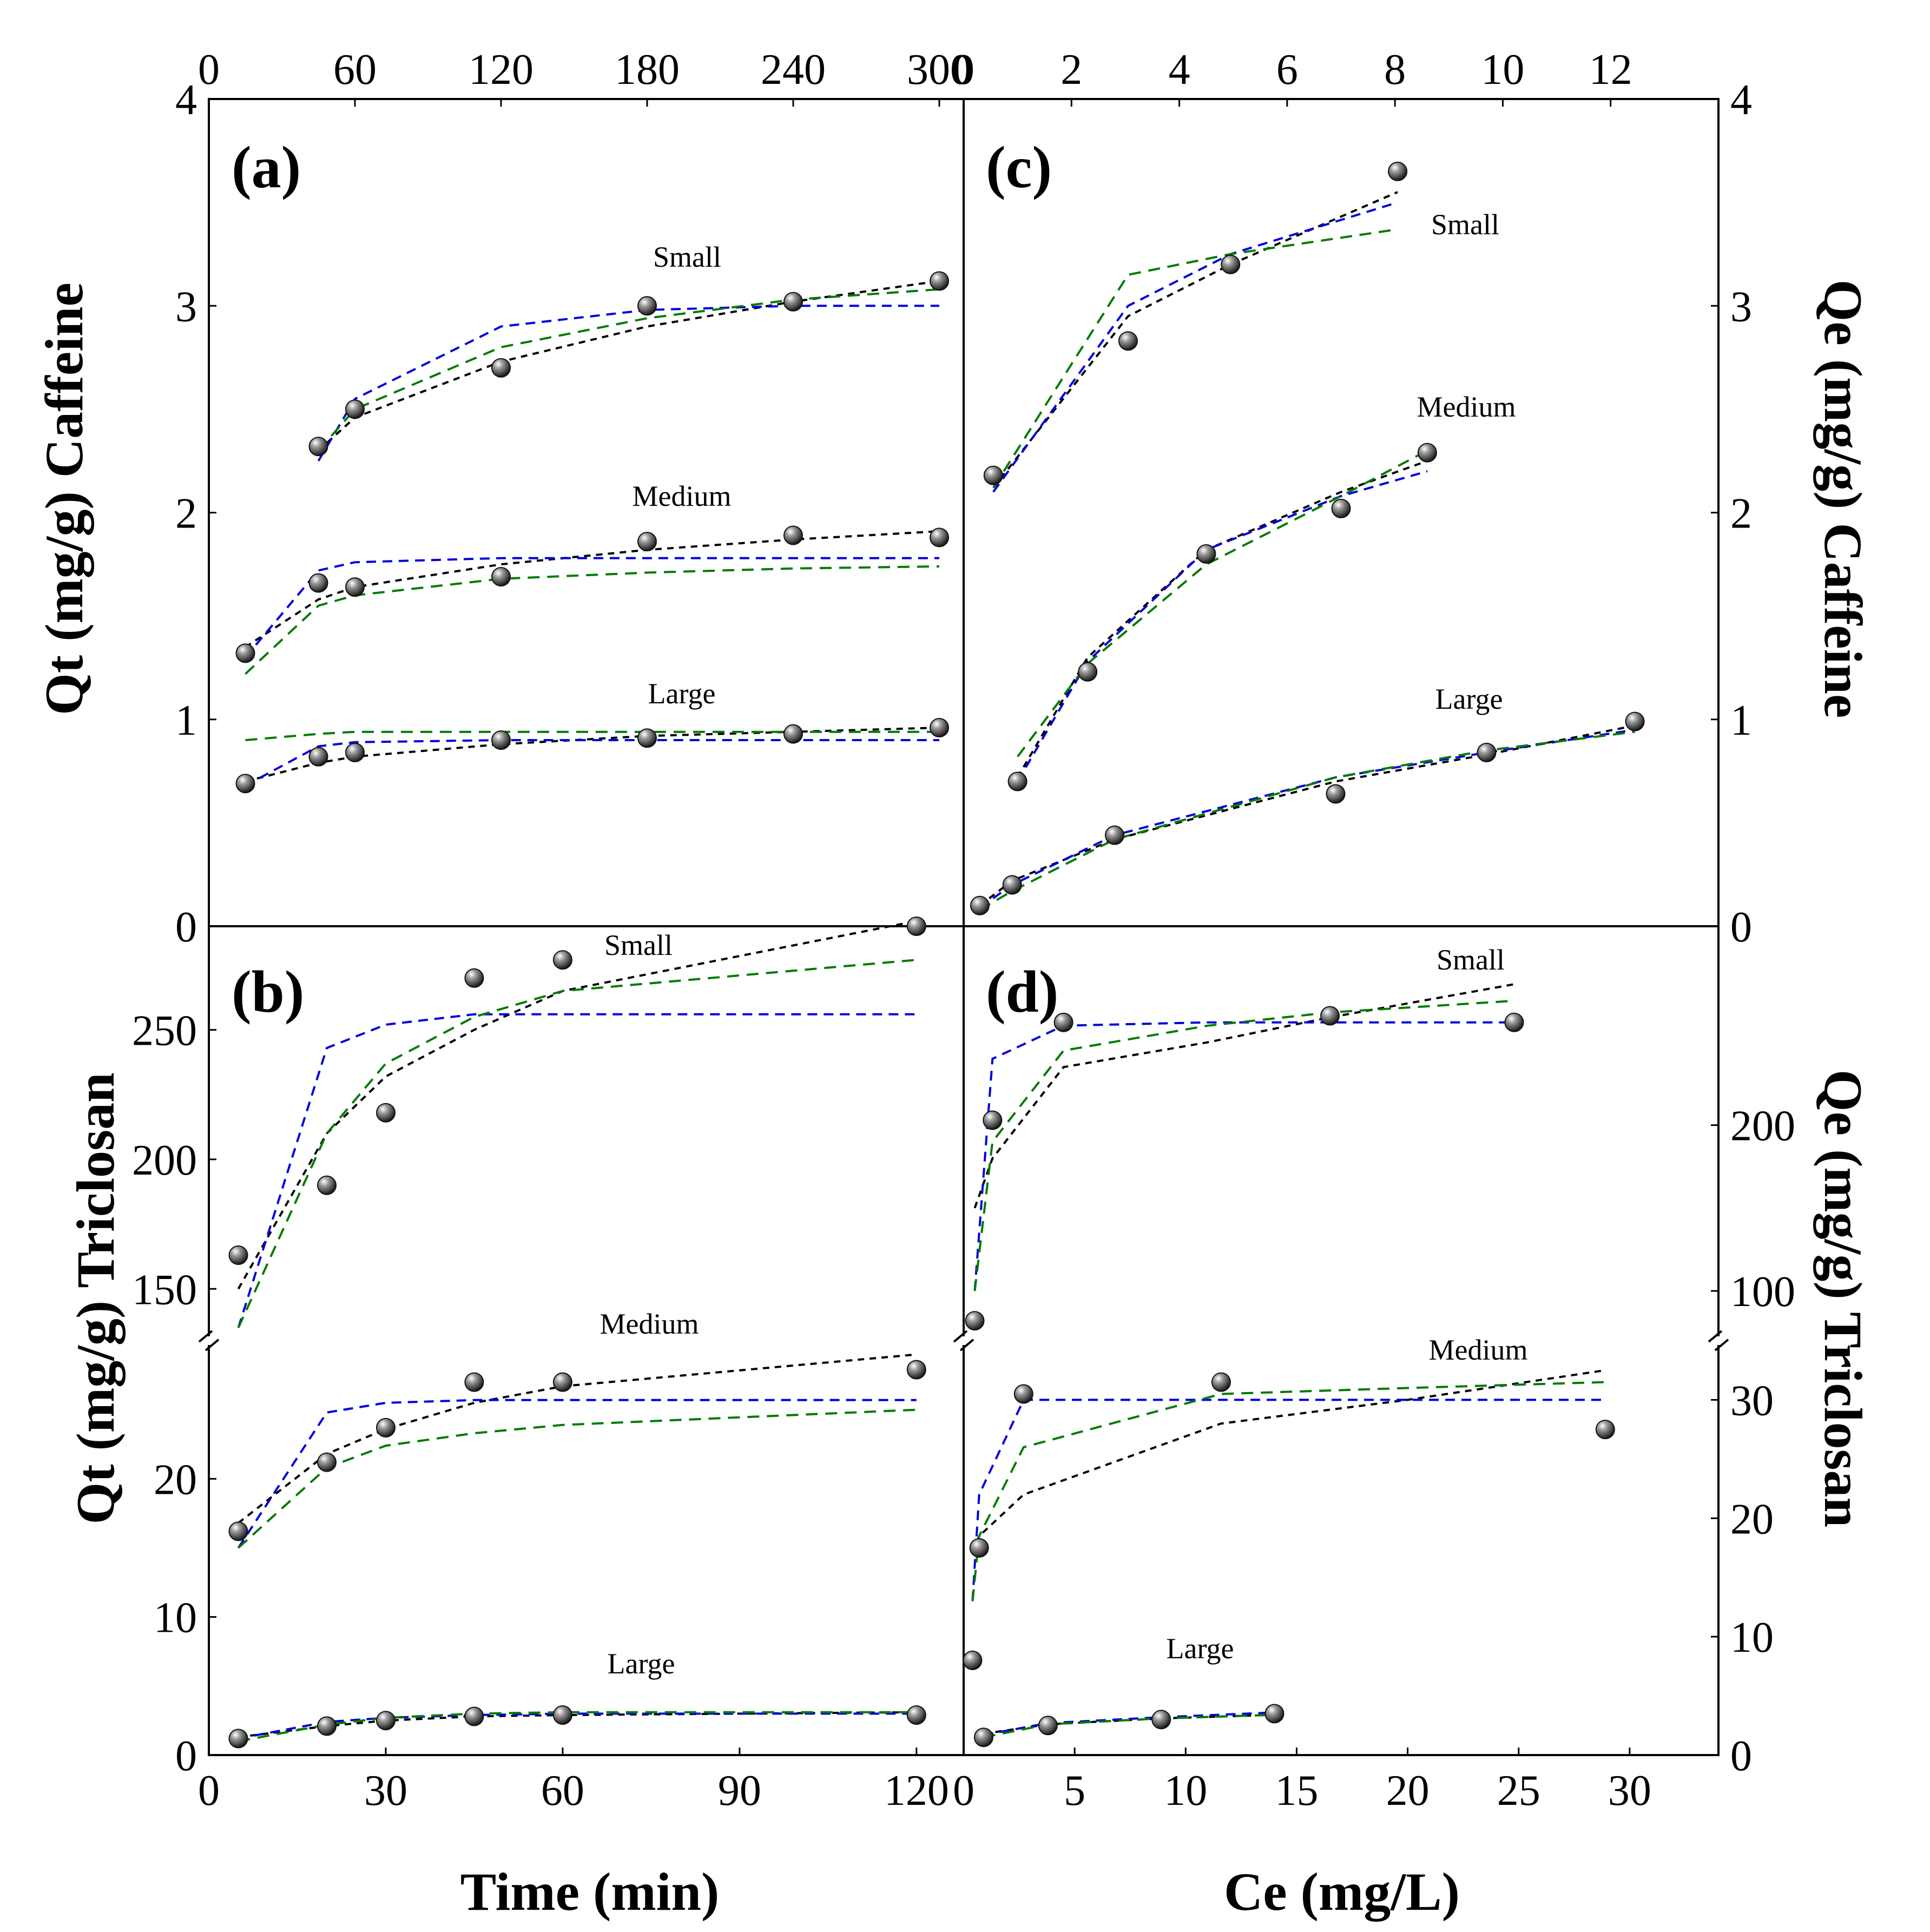  What do you see at coordinates (1843, 499) in the screenshot?
I see `y-axis-label-right-caffeine: Qe (mg/g) Caffeine` at bounding box center [1843, 499].